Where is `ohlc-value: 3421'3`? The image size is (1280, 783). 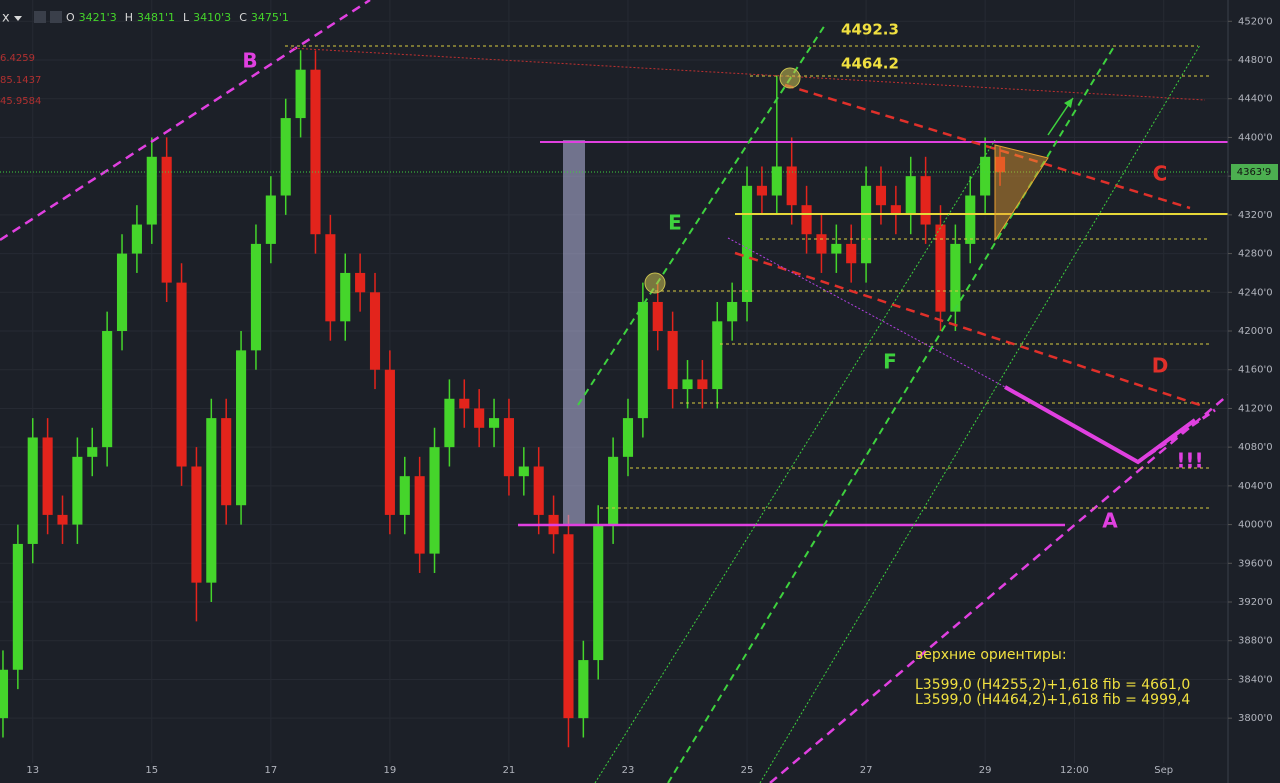
ohlc-value: 3421'3 is located at coordinates (98, 17).